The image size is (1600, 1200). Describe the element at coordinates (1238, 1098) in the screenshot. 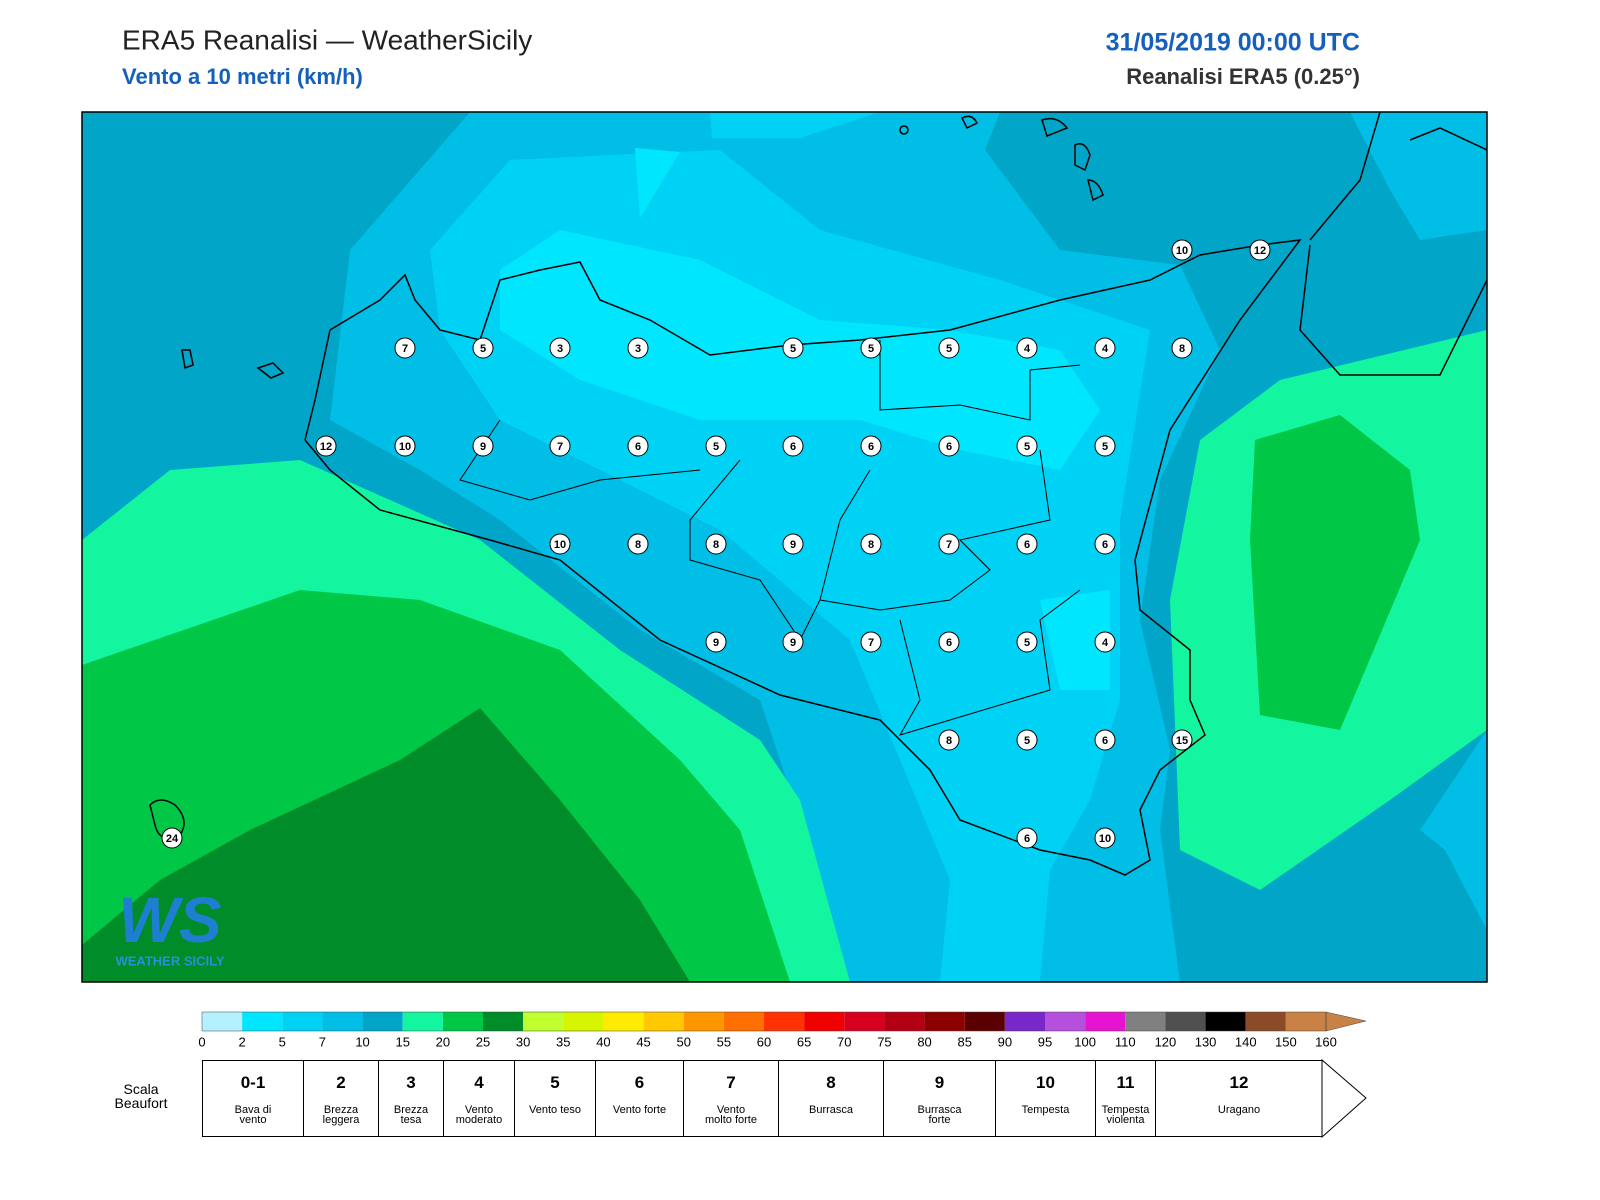

I see `beaufort-level: 12 Uragano` at that location.